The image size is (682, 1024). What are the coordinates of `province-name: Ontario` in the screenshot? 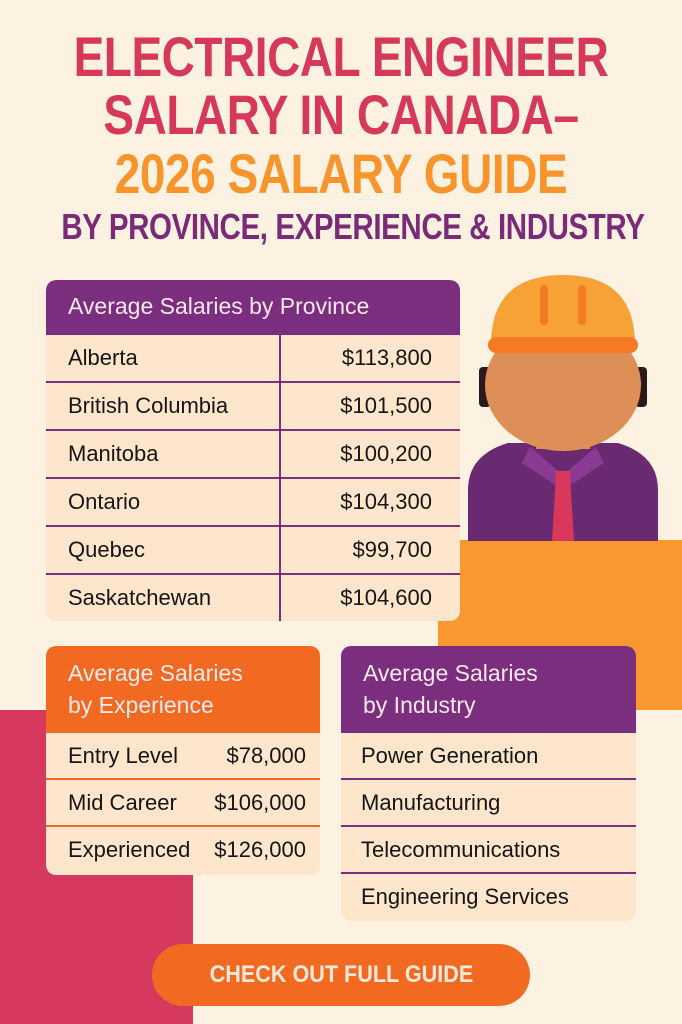 It's located at (163, 502).